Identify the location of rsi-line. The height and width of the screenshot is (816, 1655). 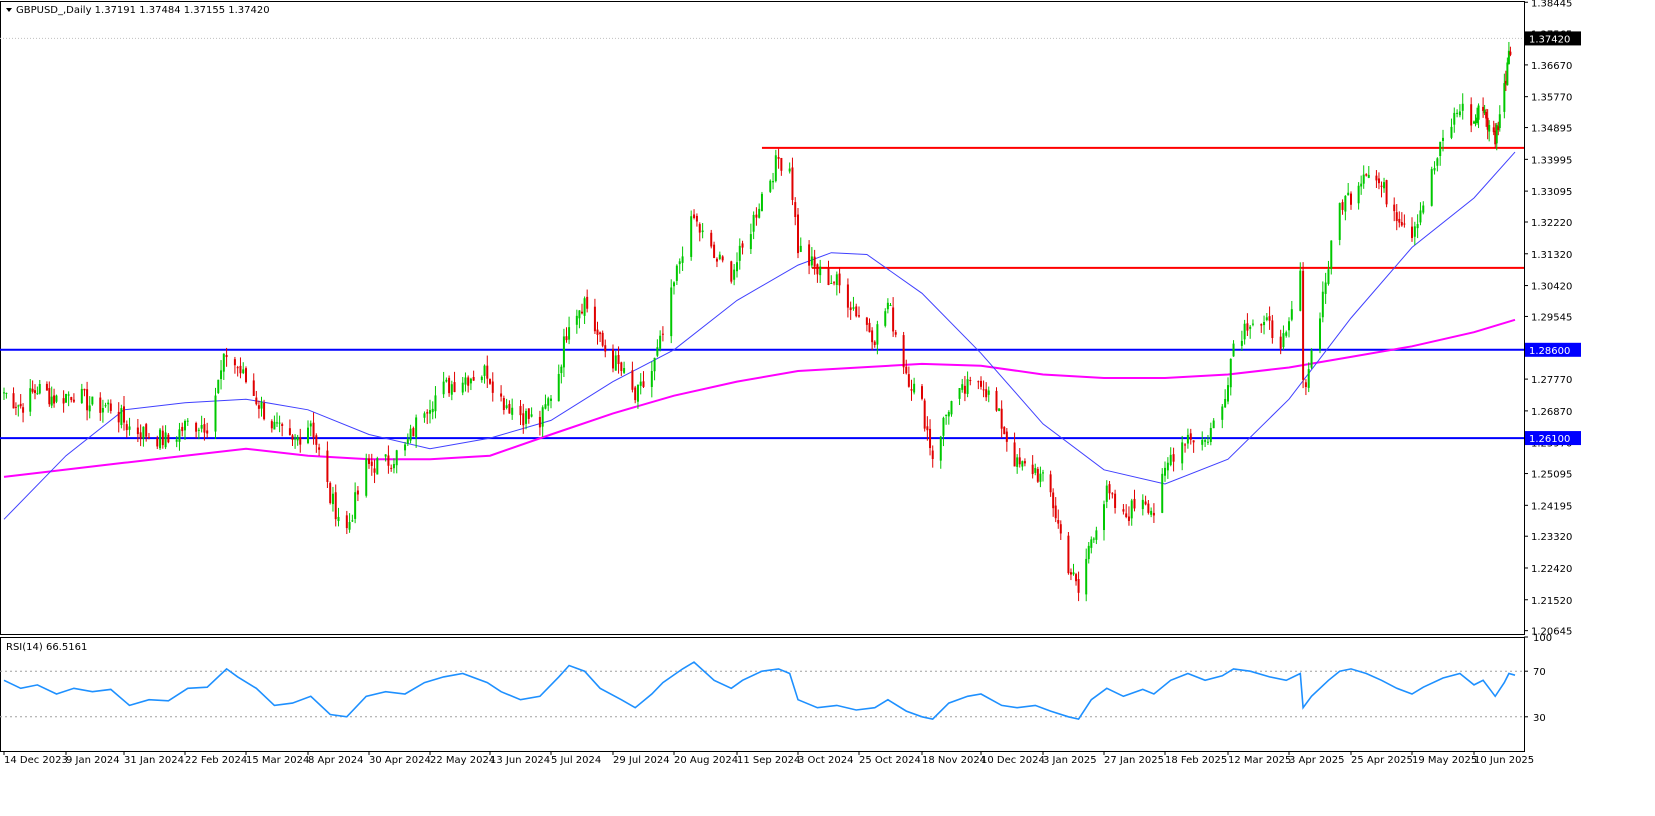
(759, 691).